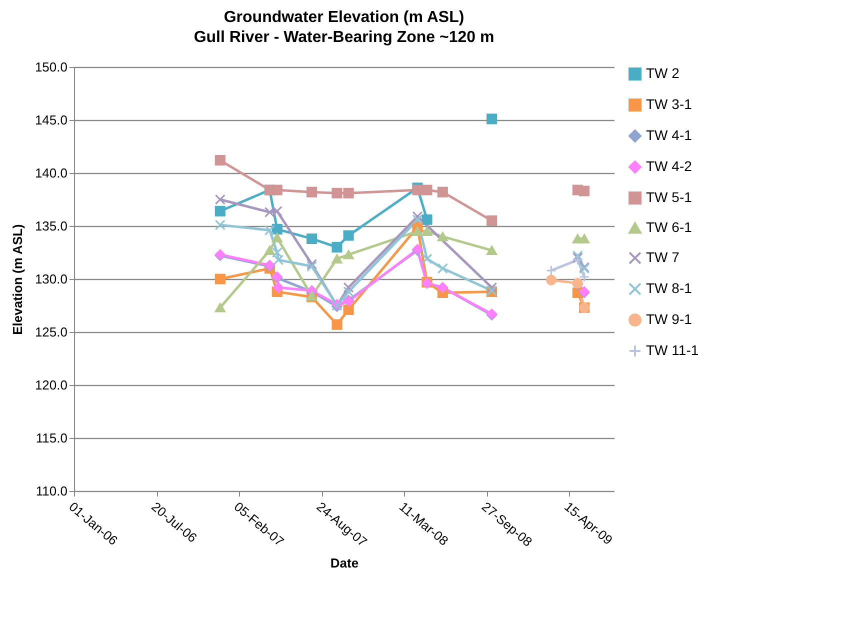  I want to click on x-axis-title: Date, so click(344, 562).